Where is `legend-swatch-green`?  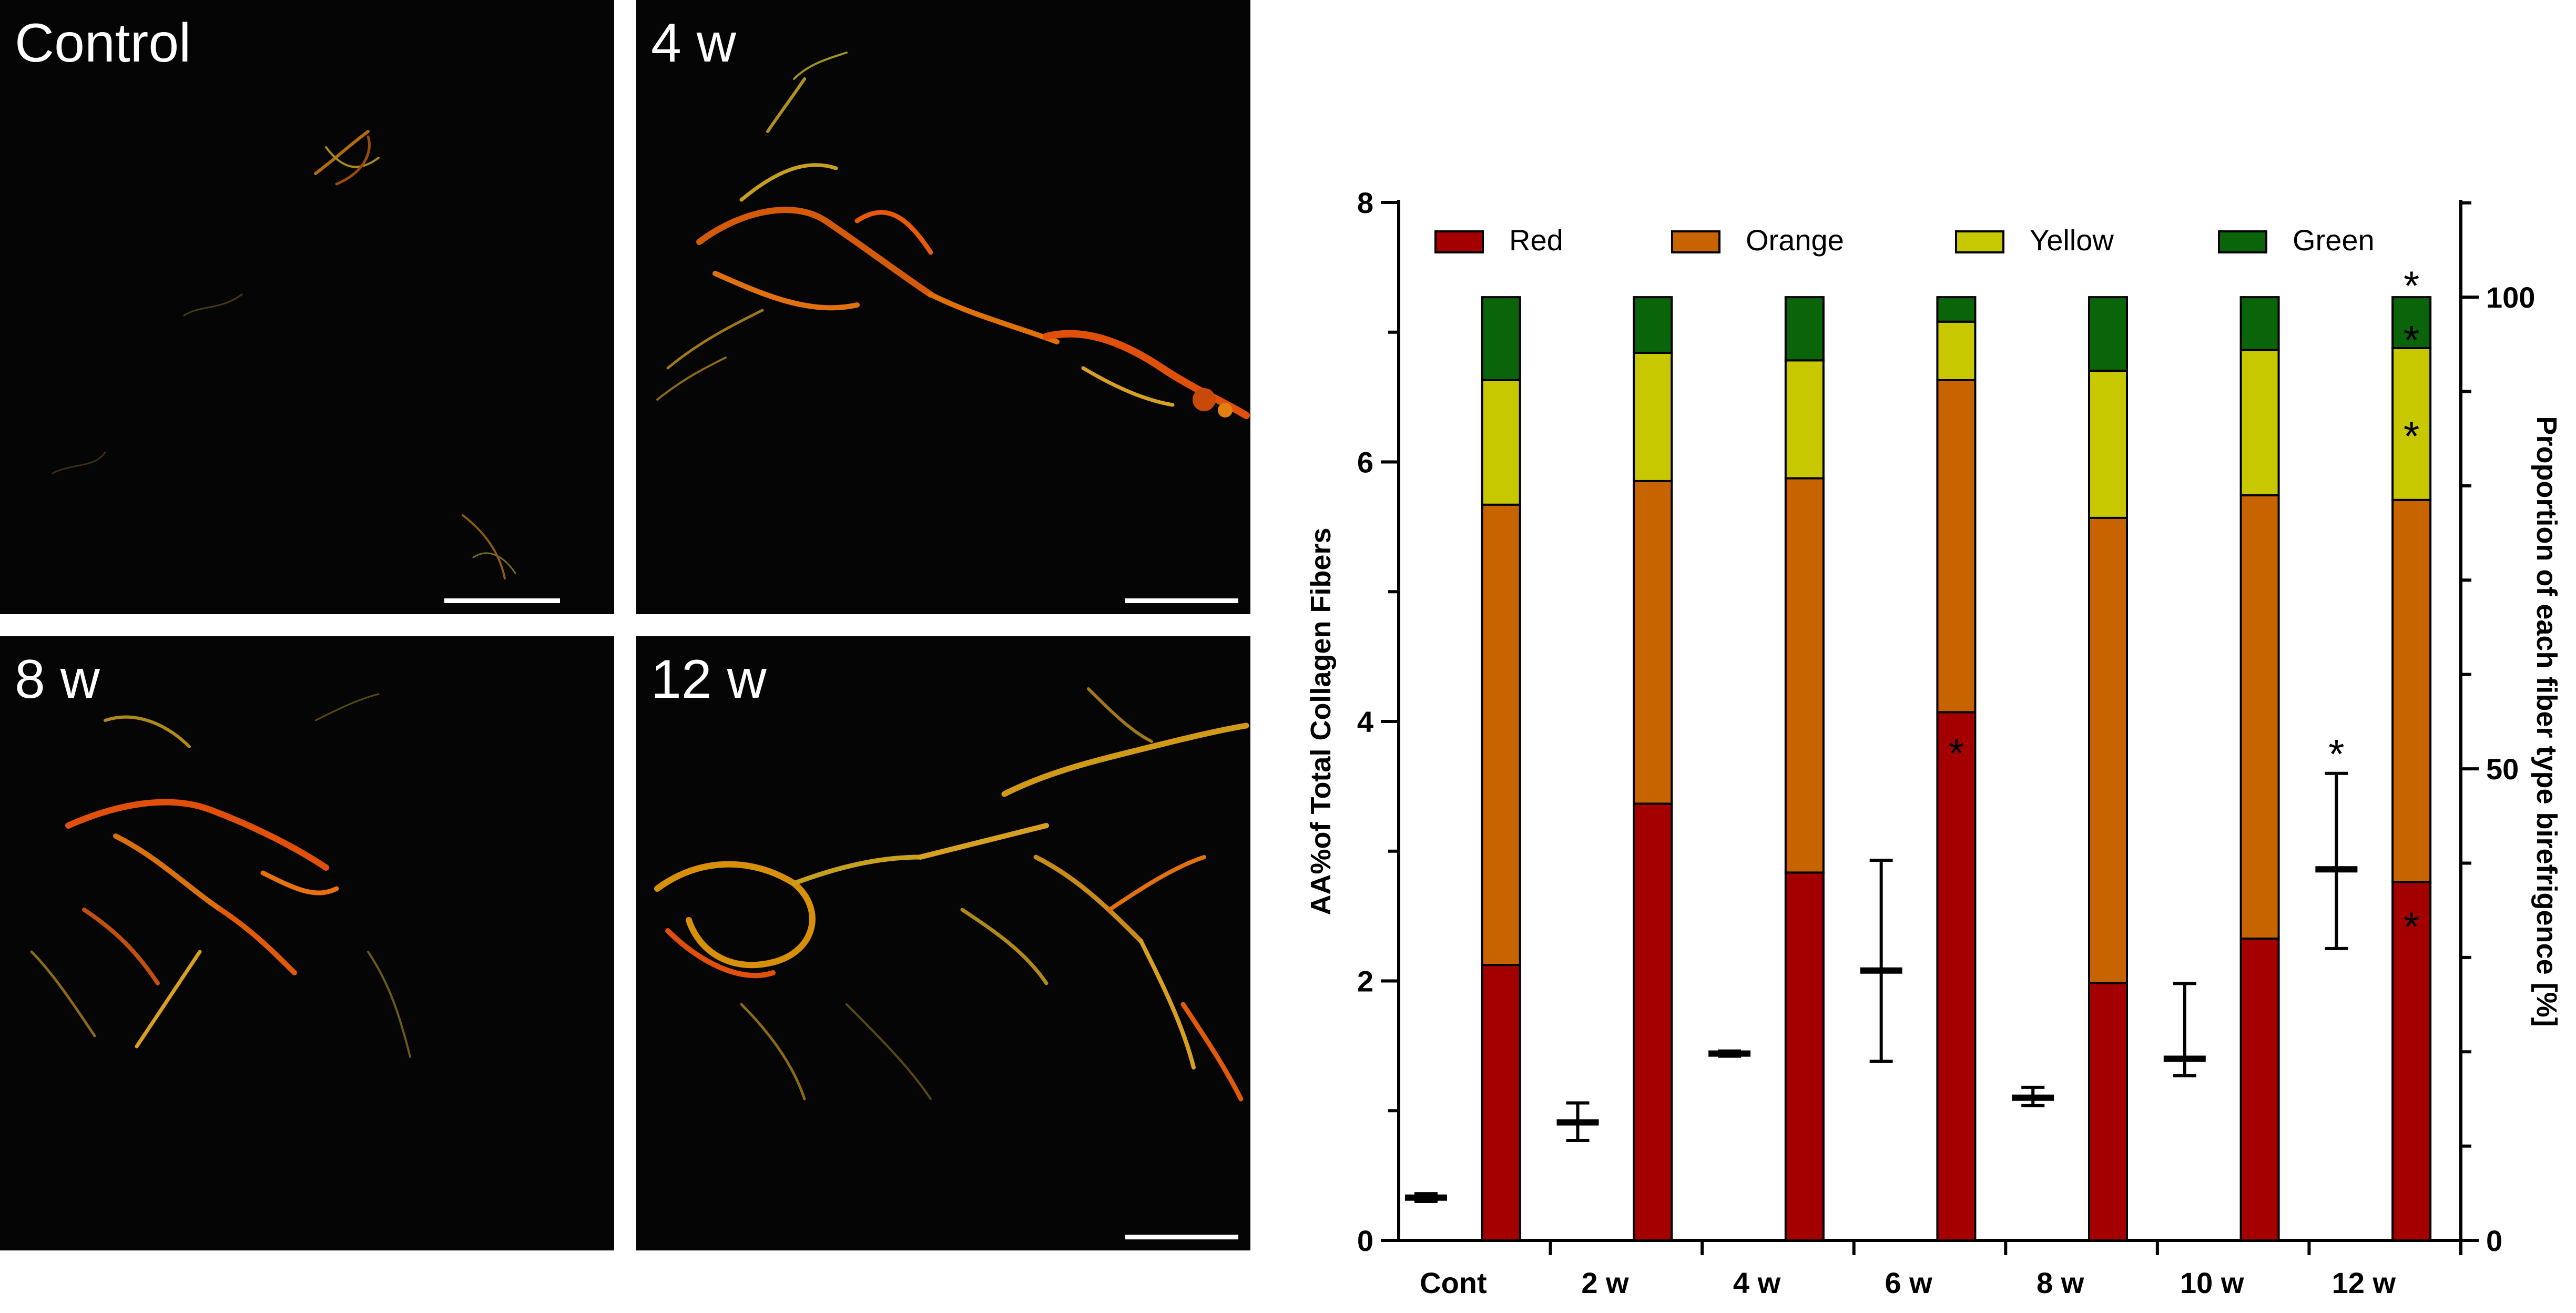 legend-swatch-green is located at coordinates (2242, 241).